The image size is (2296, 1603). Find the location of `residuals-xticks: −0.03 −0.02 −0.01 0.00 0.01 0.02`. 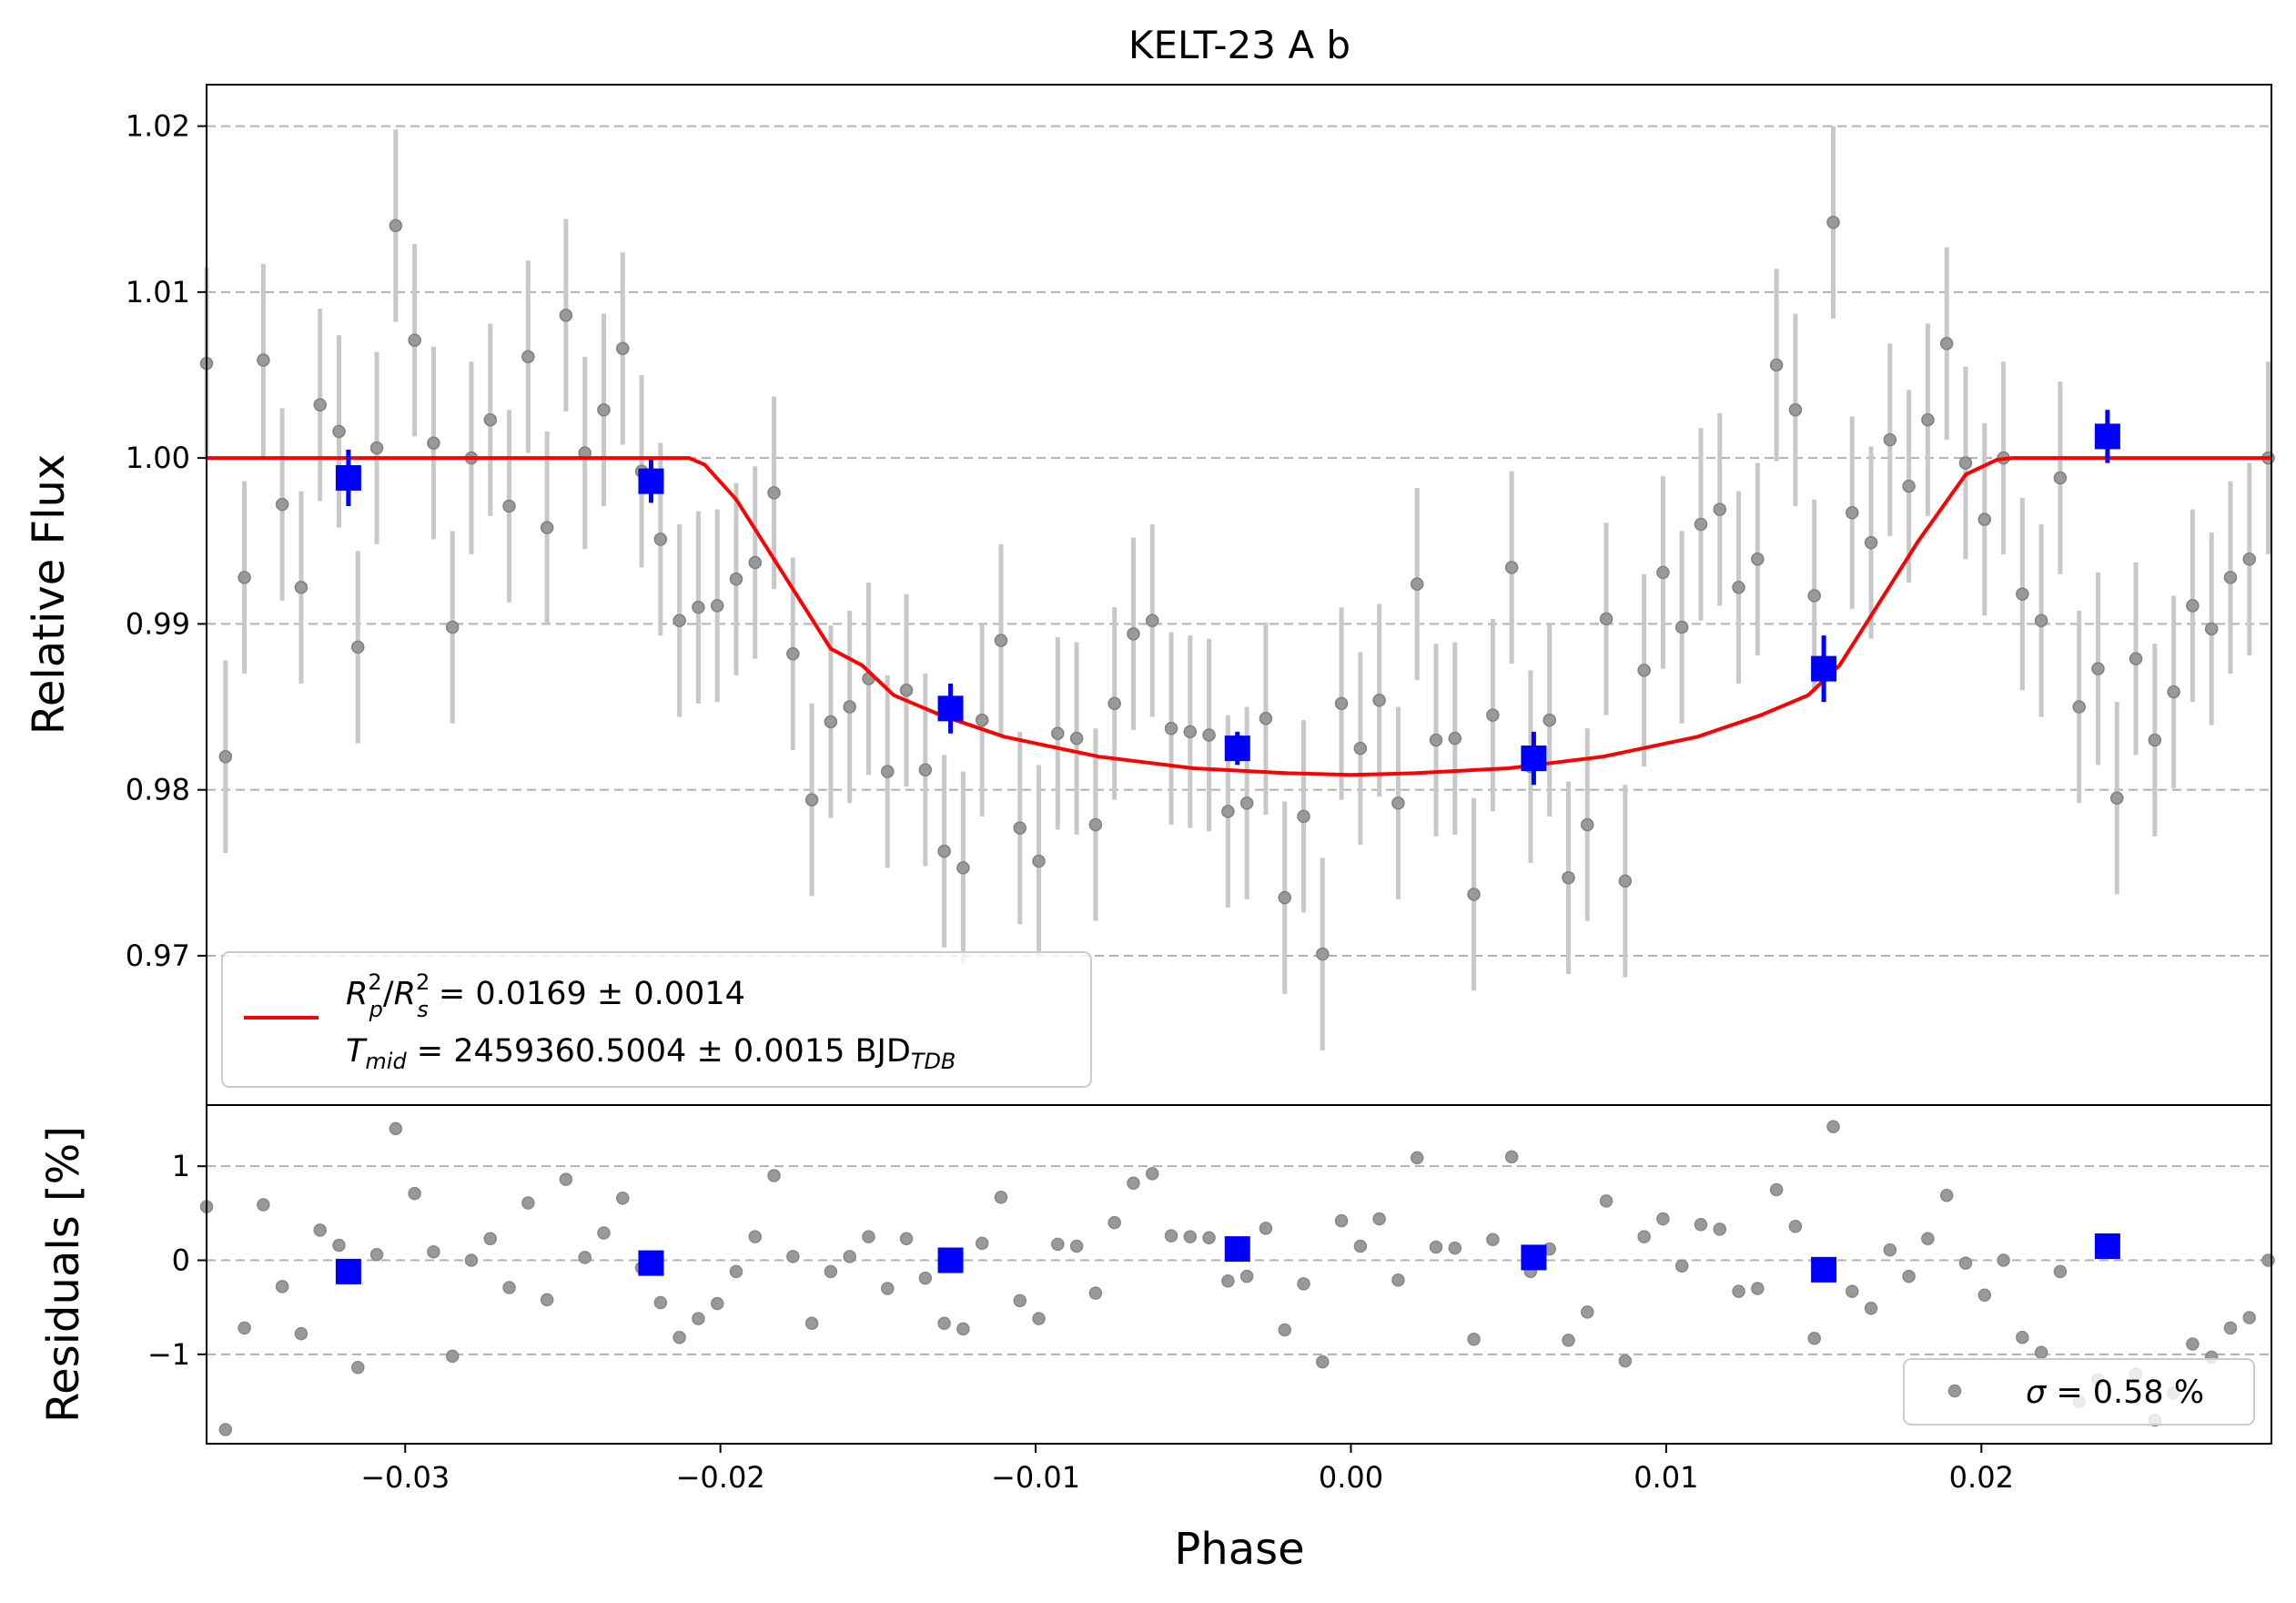

residuals-xticks: −0.03 −0.02 −0.01 0.00 0.01 0.02 is located at coordinates (1187, 1469).